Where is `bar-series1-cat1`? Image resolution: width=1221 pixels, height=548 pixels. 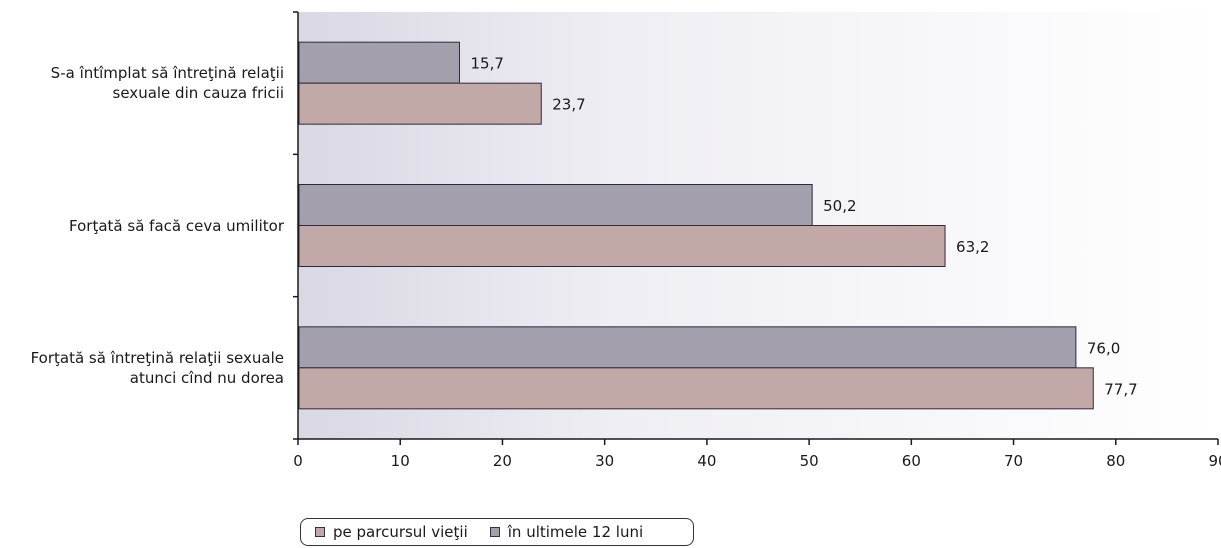
bar-series1-cat1 is located at coordinates (622, 246).